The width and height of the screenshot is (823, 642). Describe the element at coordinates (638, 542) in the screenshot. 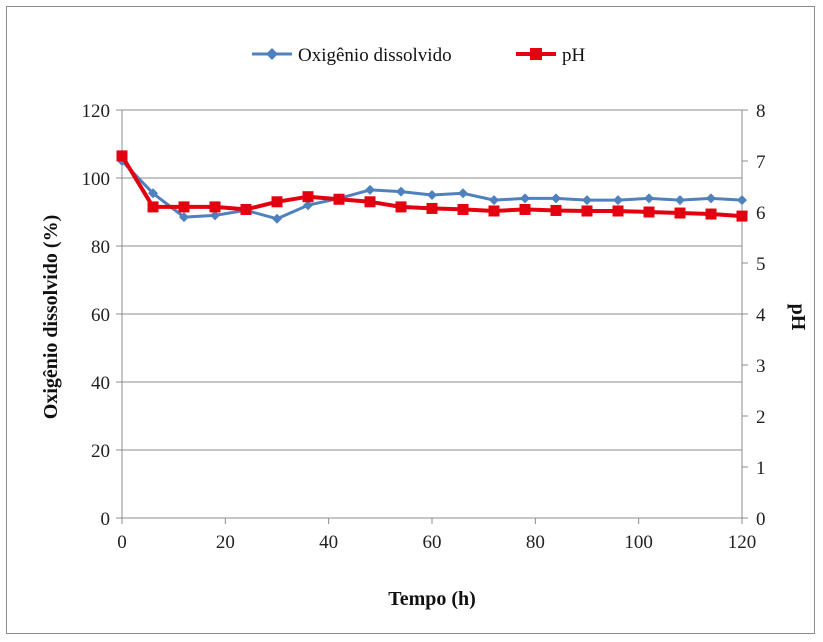

I see `x-tick-label: 100` at that location.